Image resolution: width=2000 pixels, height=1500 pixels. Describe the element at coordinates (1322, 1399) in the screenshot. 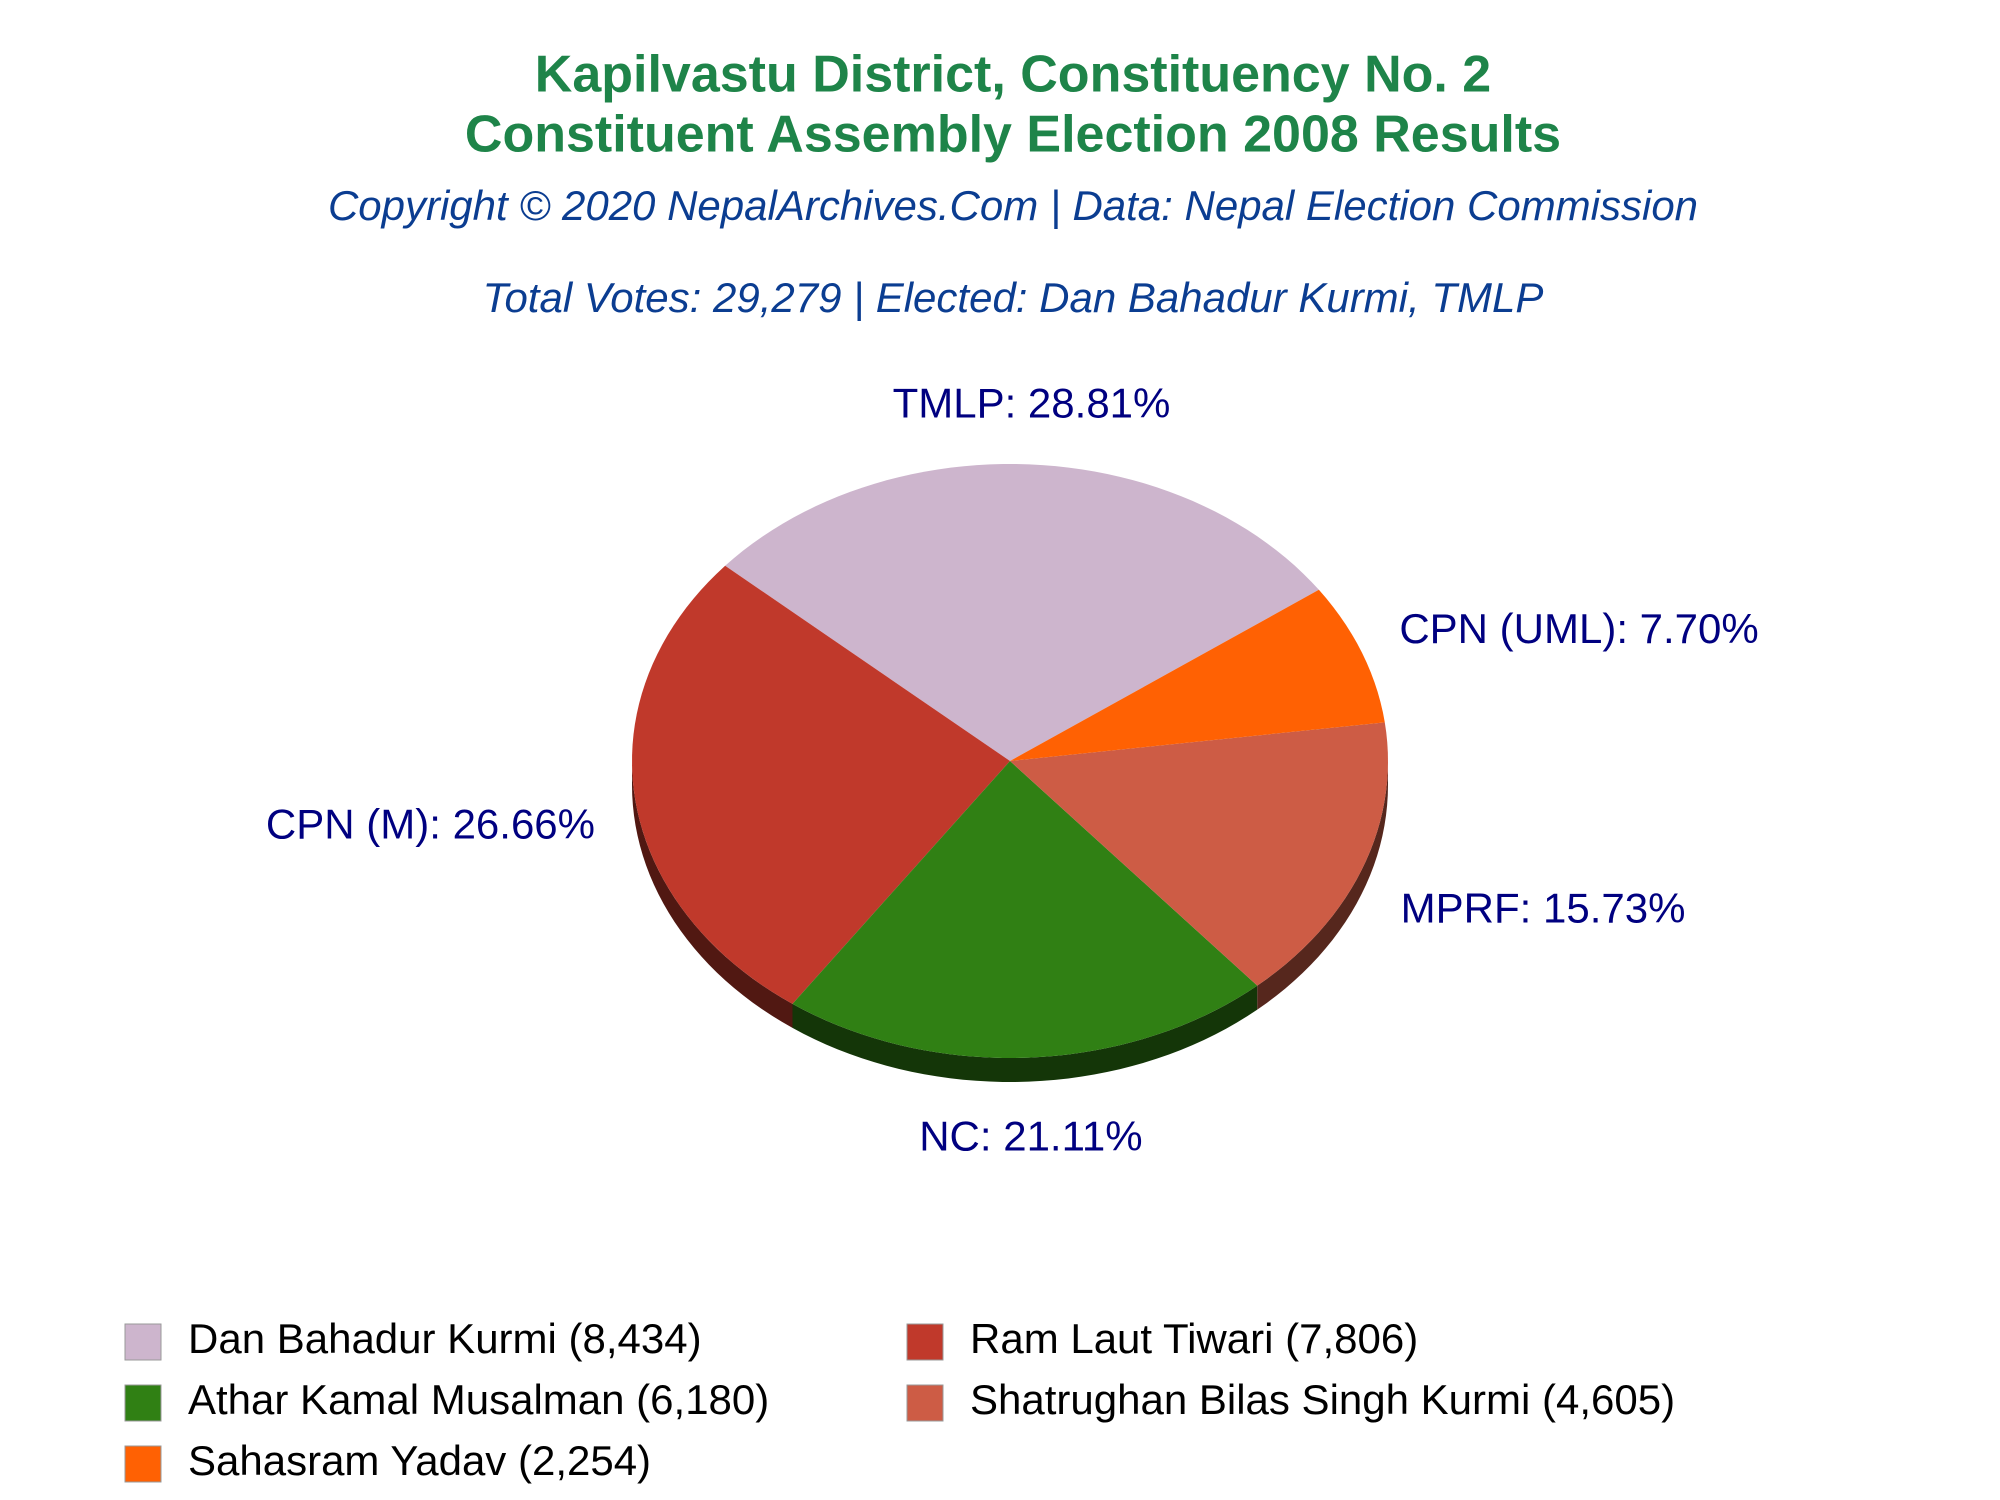

I see `legend-label: Shatrughan Bilas Singh Kurmi (4,605)` at that location.